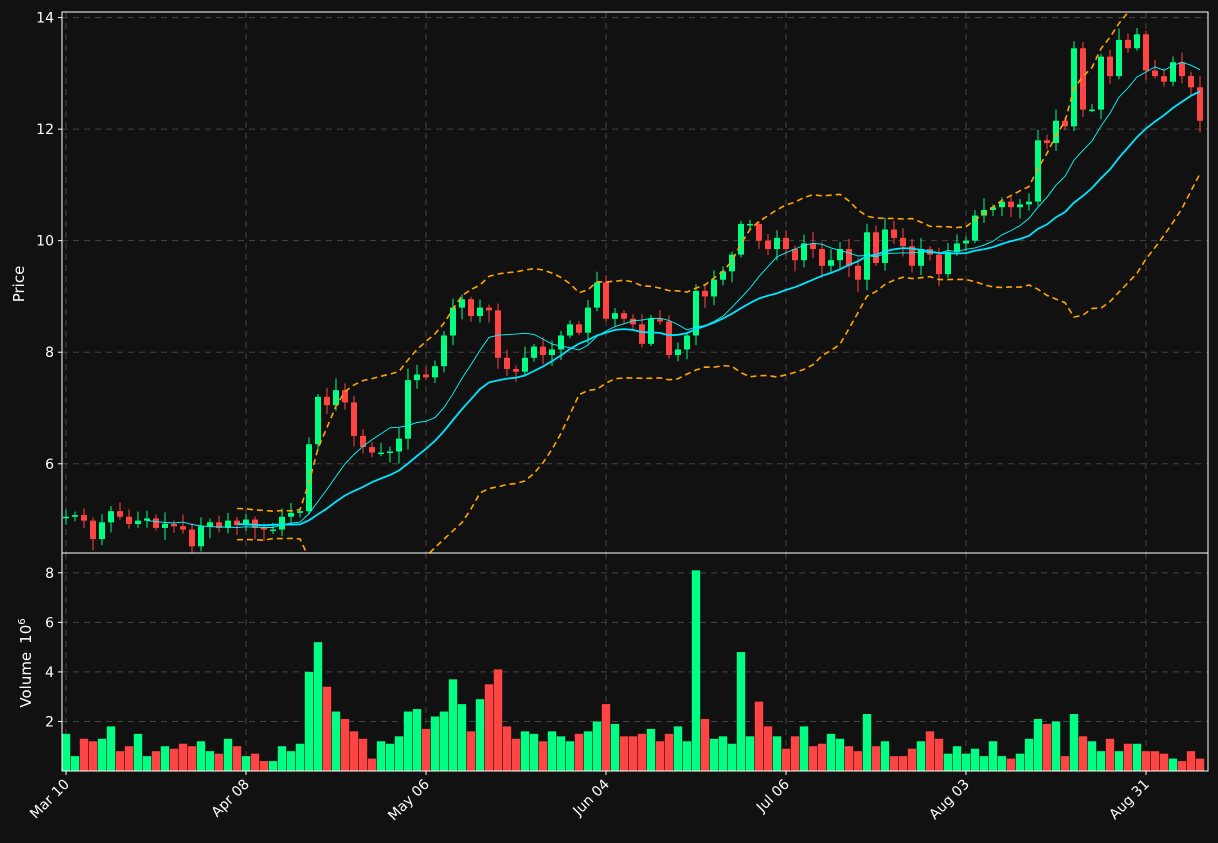 This screenshot has height=843, width=1218. I want to click on volume-axis-title: Volume 106, so click(26, 662).